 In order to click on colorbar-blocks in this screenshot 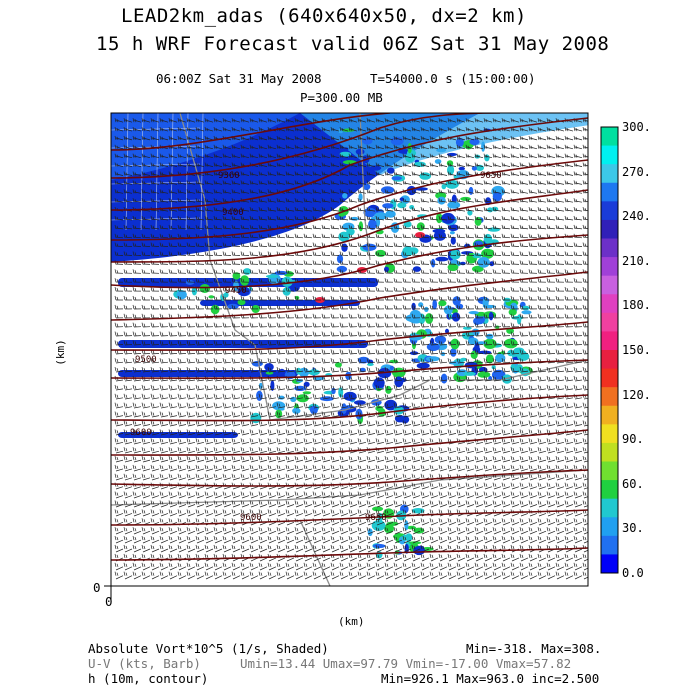, I will do `click(609, 350)`.